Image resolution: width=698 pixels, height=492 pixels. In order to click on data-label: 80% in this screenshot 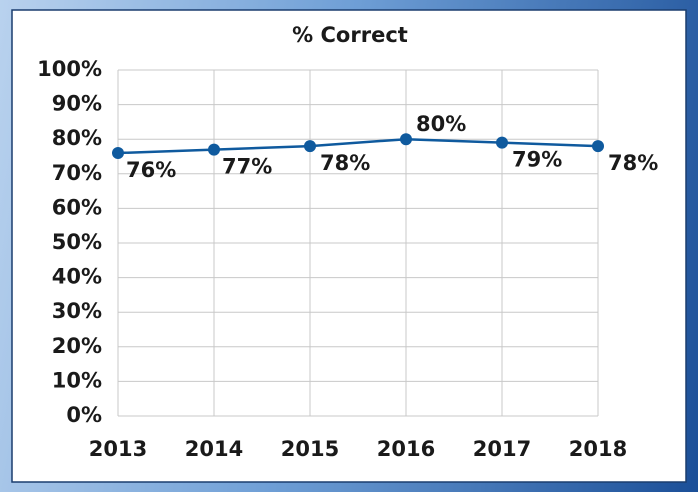, I will do `click(441, 124)`.